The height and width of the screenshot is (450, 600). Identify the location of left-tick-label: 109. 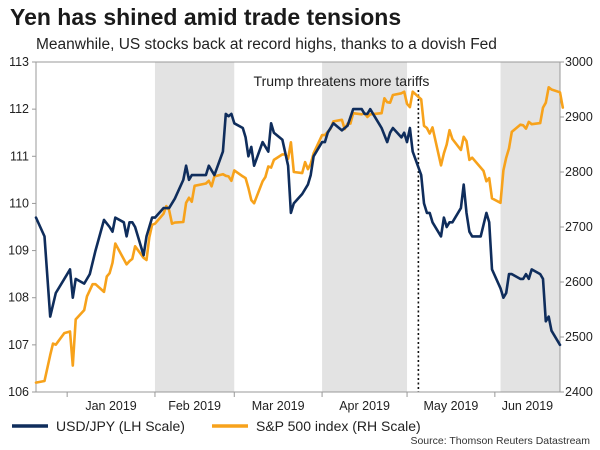
(18, 251).